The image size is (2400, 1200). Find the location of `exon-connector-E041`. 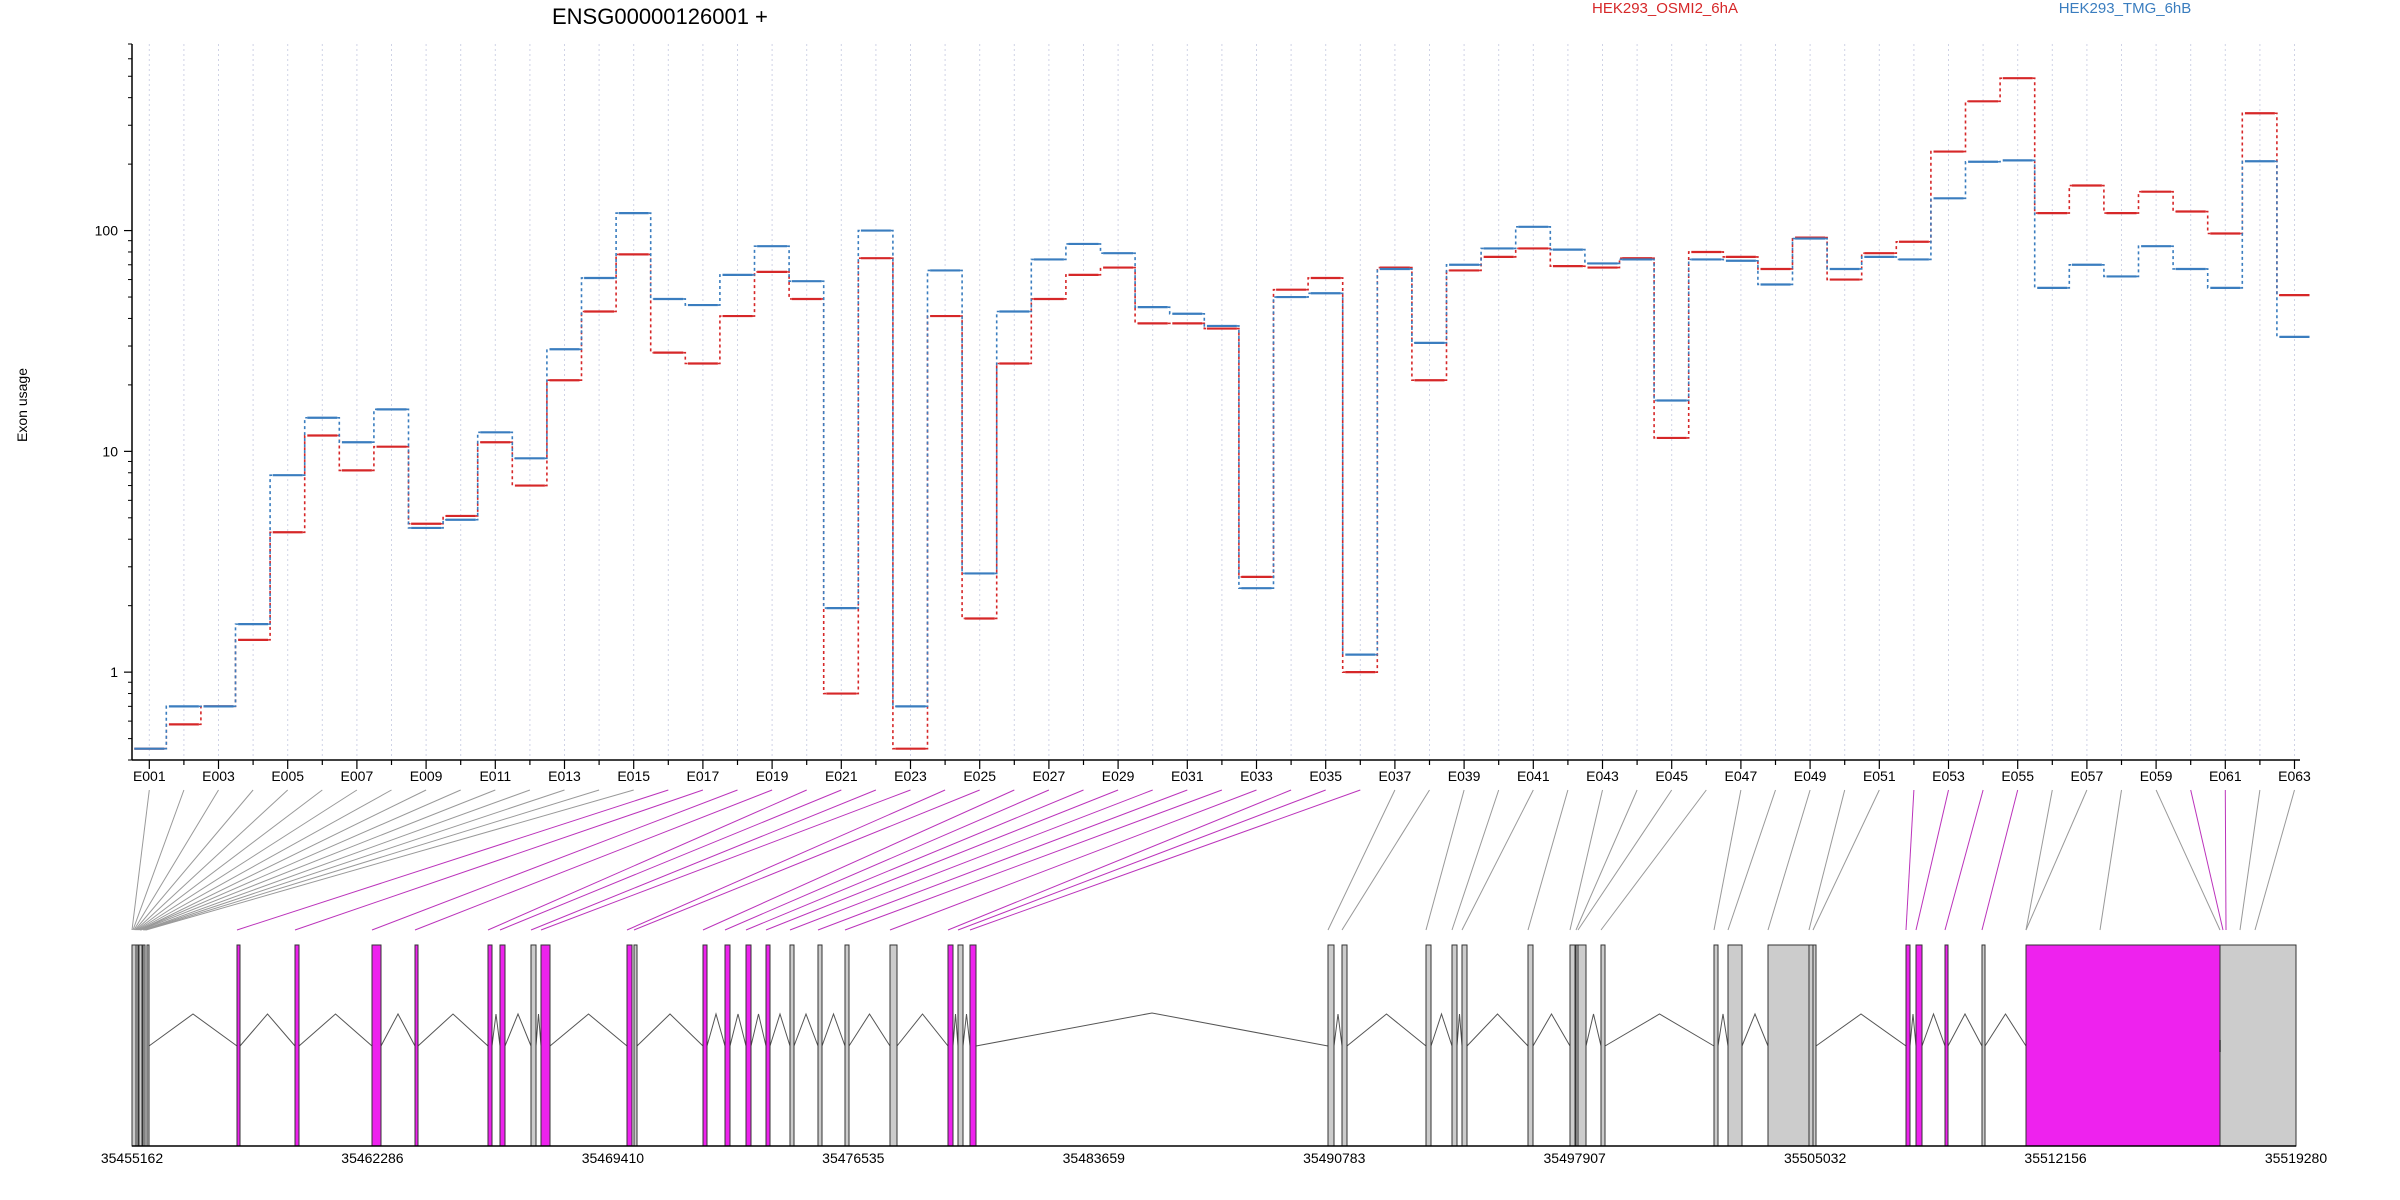

exon-connector-E041 is located at coordinates (1497, 860).